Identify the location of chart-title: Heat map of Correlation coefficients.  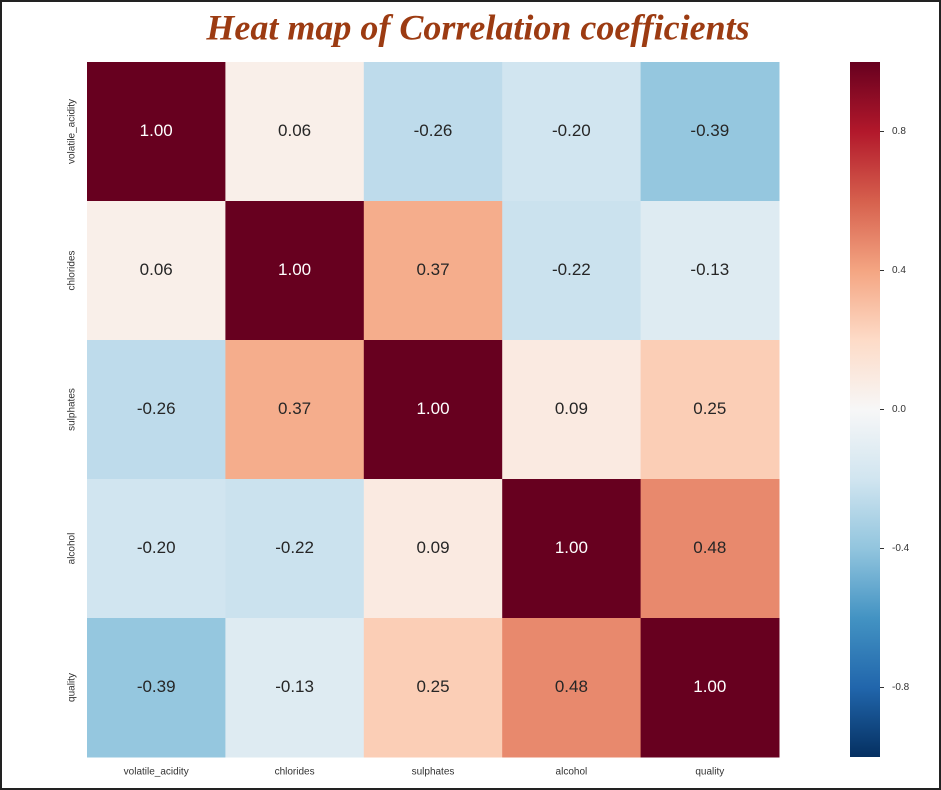
(477, 27).